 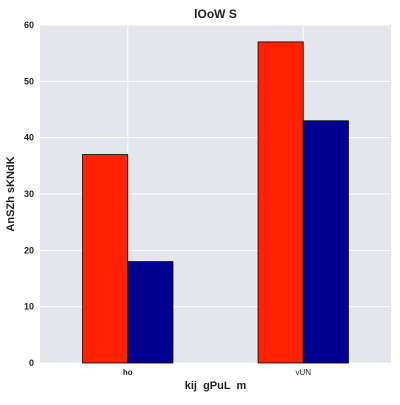 I want to click on y-tick-label: 30, so click(x=29, y=194).